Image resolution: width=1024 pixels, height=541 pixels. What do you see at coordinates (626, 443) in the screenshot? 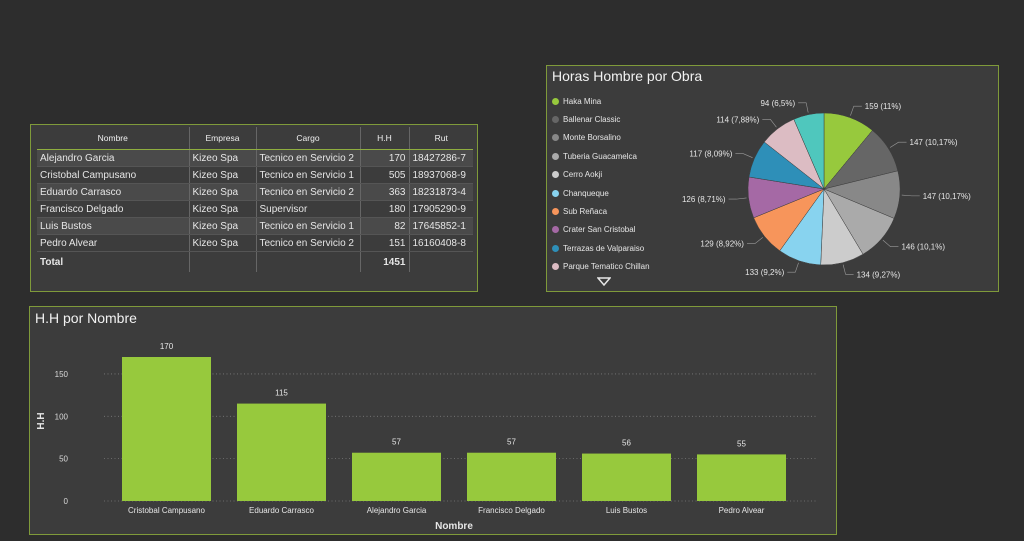
I see `bar-value-label: 56` at bounding box center [626, 443].